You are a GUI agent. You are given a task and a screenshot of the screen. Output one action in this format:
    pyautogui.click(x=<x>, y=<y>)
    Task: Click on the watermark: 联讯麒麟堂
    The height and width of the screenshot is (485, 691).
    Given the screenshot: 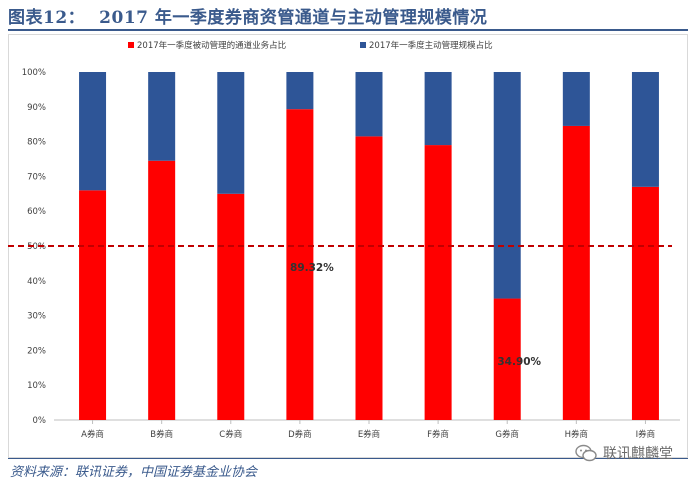 What is the action you would take?
    pyautogui.click(x=624, y=453)
    